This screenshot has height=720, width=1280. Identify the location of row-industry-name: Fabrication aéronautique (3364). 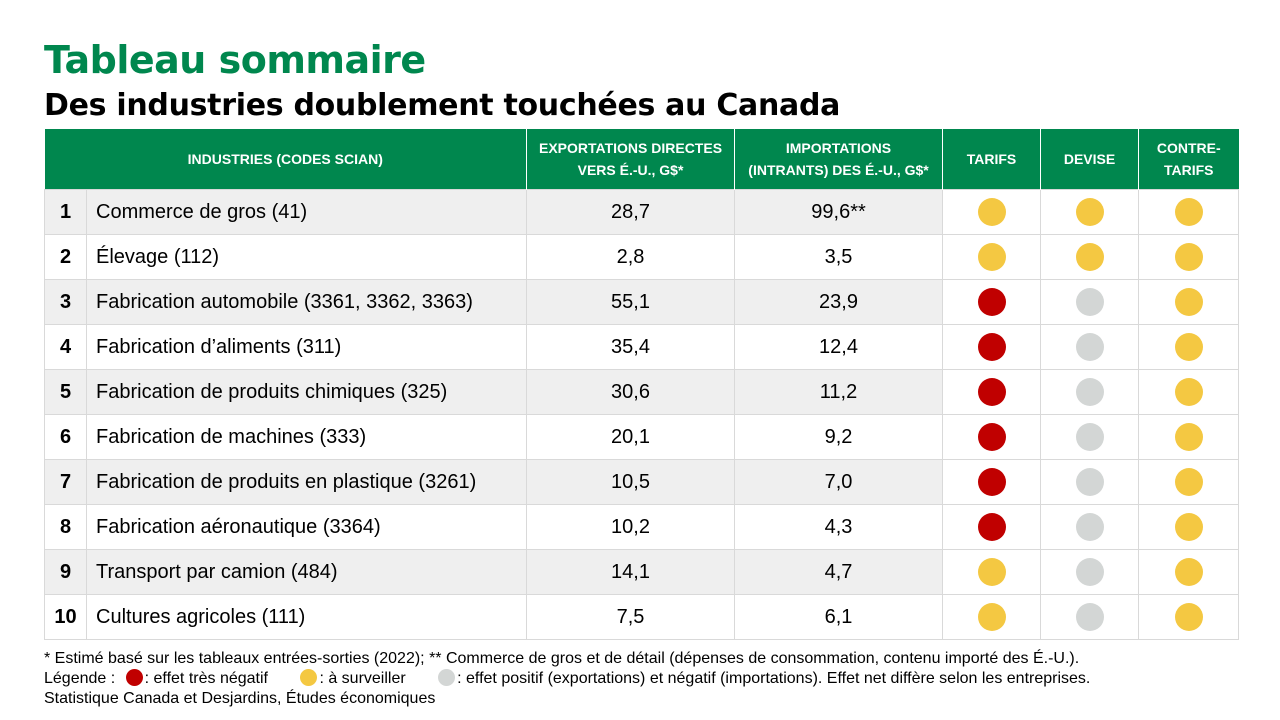
(306, 527).